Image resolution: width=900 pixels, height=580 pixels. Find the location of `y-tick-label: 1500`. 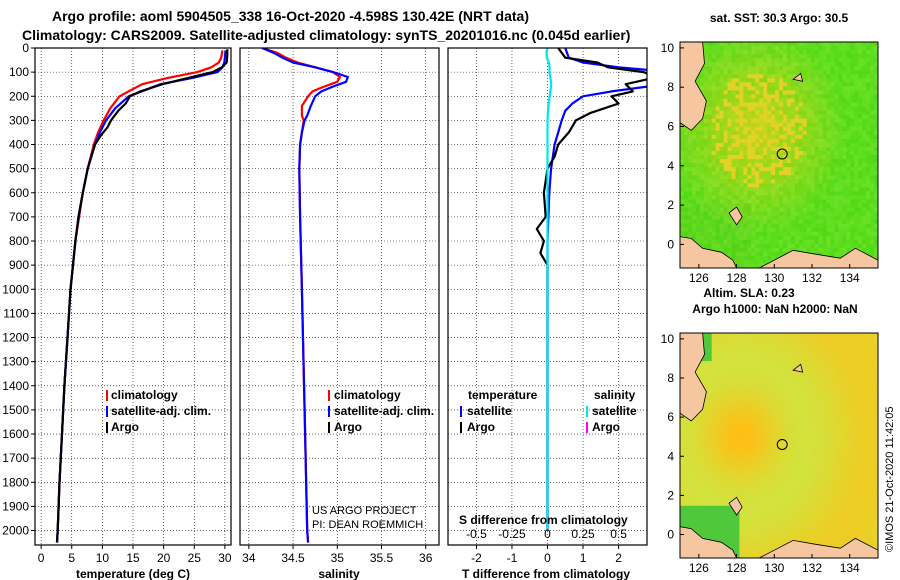

y-tick-label: 1500 is located at coordinates (15, 410).